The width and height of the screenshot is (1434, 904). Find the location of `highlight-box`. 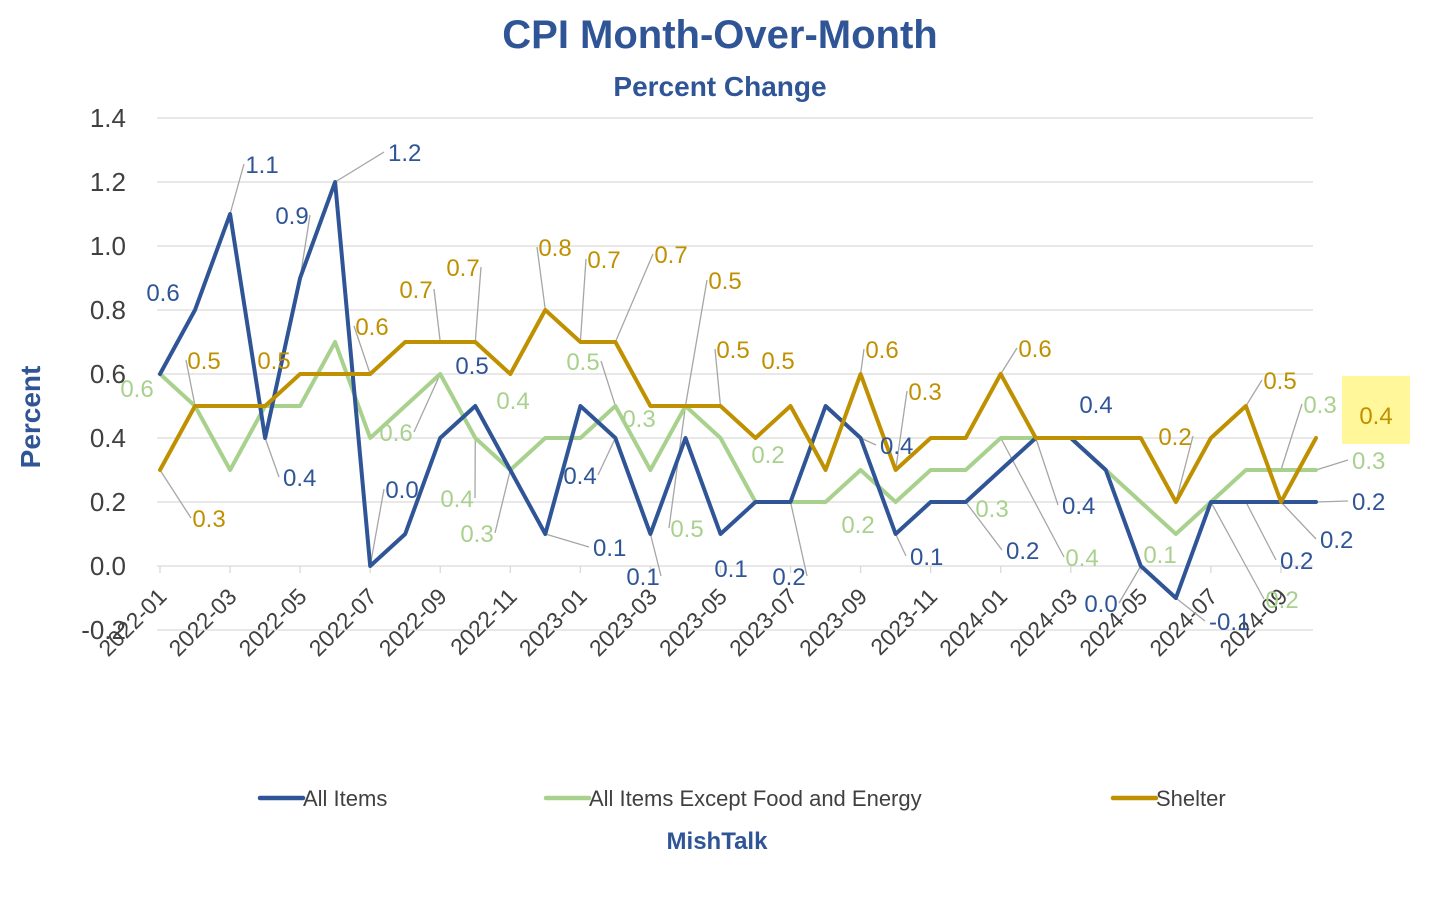

highlight-box is located at coordinates (1376, 410).